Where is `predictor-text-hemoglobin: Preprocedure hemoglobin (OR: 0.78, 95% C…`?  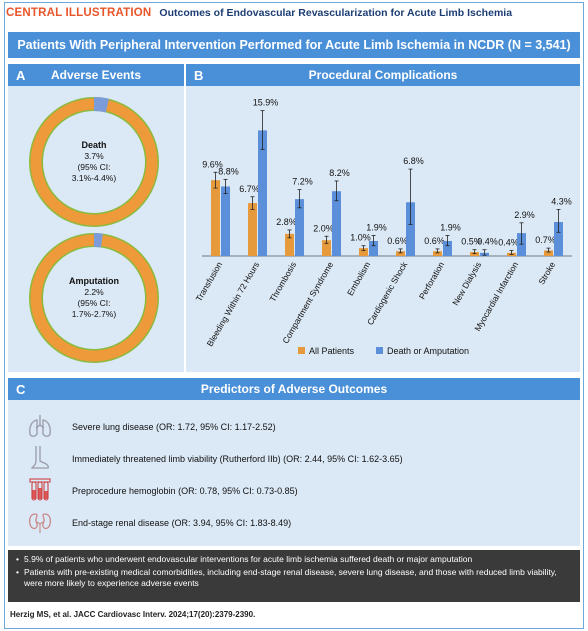
predictor-text-hemoglobin: Preprocedure hemoglobin (OR: 0.78, 95% C… is located at coordinates (185, 491).